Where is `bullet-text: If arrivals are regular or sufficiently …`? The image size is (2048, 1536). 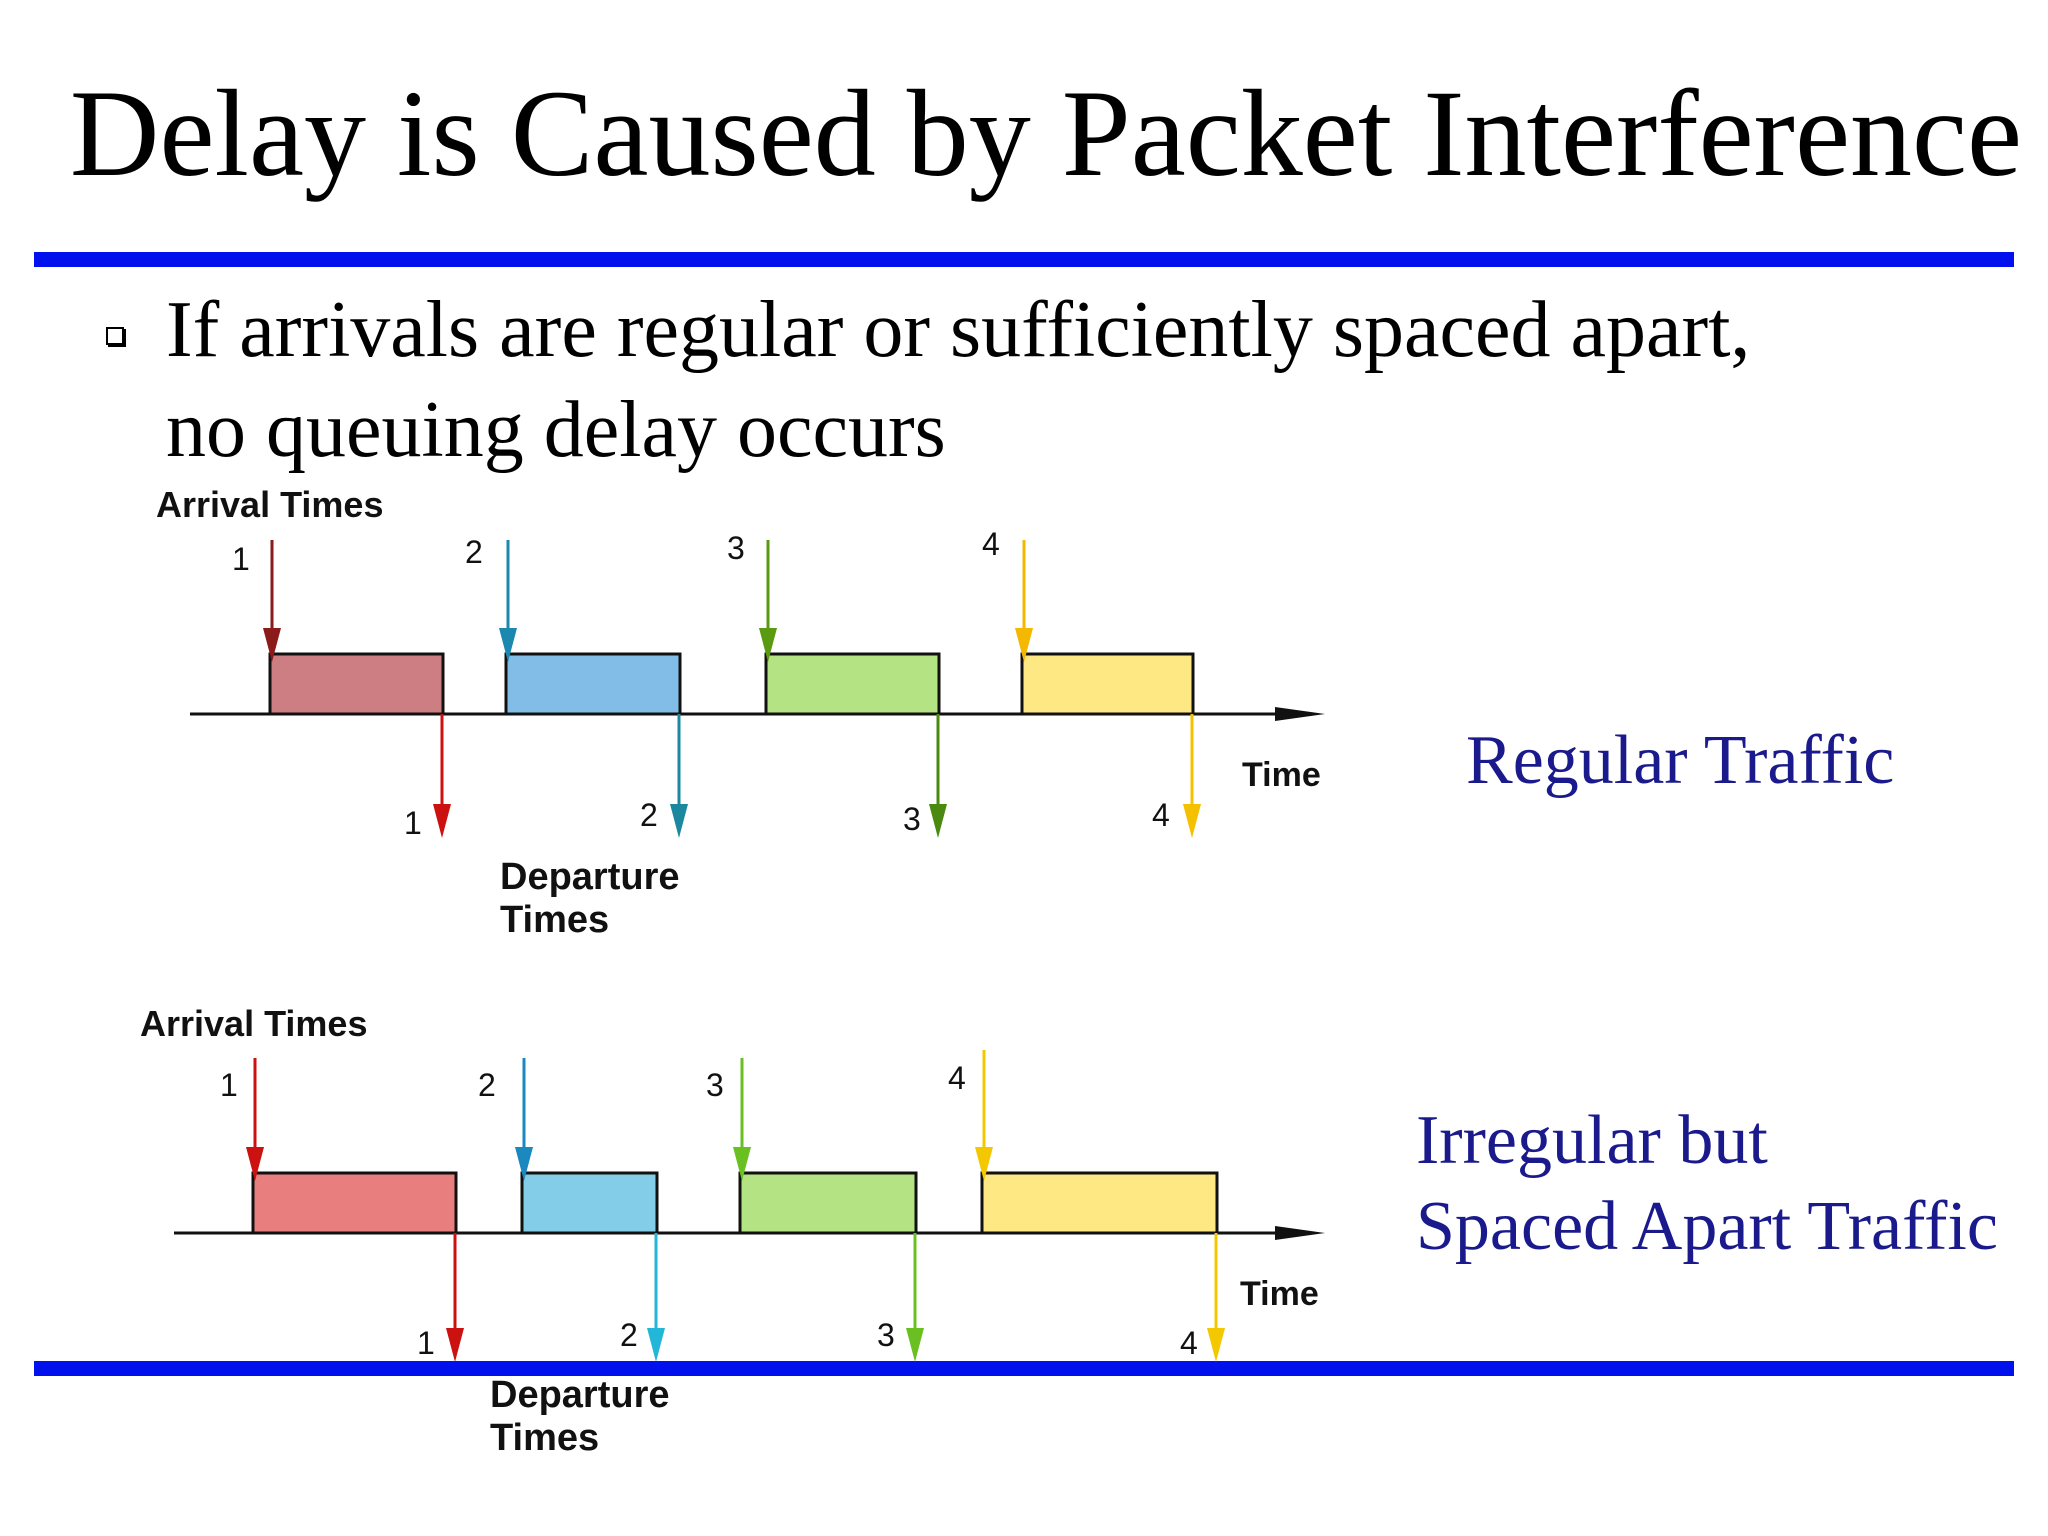
bullet-text: If arrivals are regular or sufficiently … is located at coordinates (1066, 380).